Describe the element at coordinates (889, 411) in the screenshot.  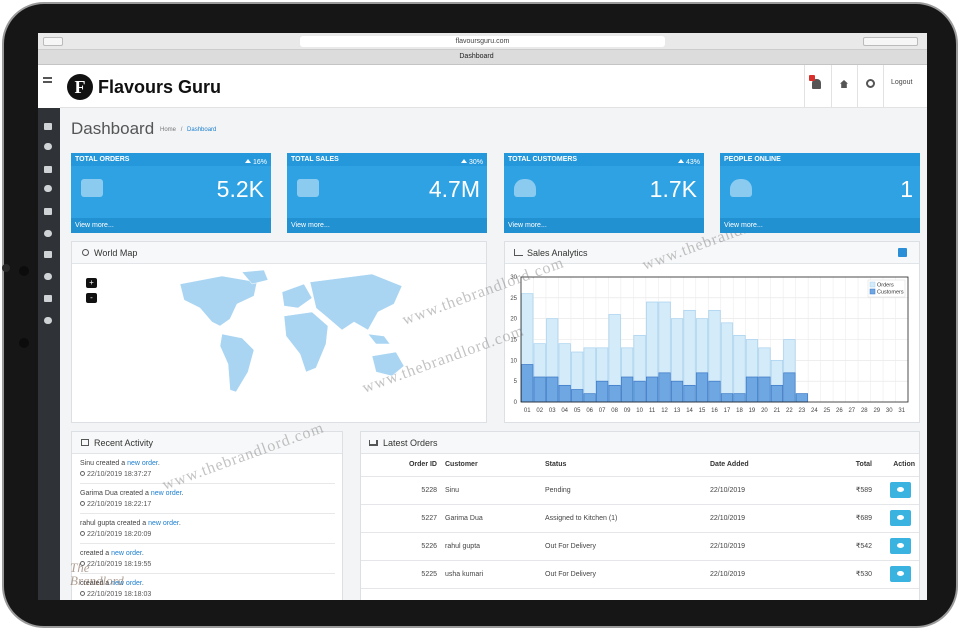
I see `x-tick-label: 30` at that location.